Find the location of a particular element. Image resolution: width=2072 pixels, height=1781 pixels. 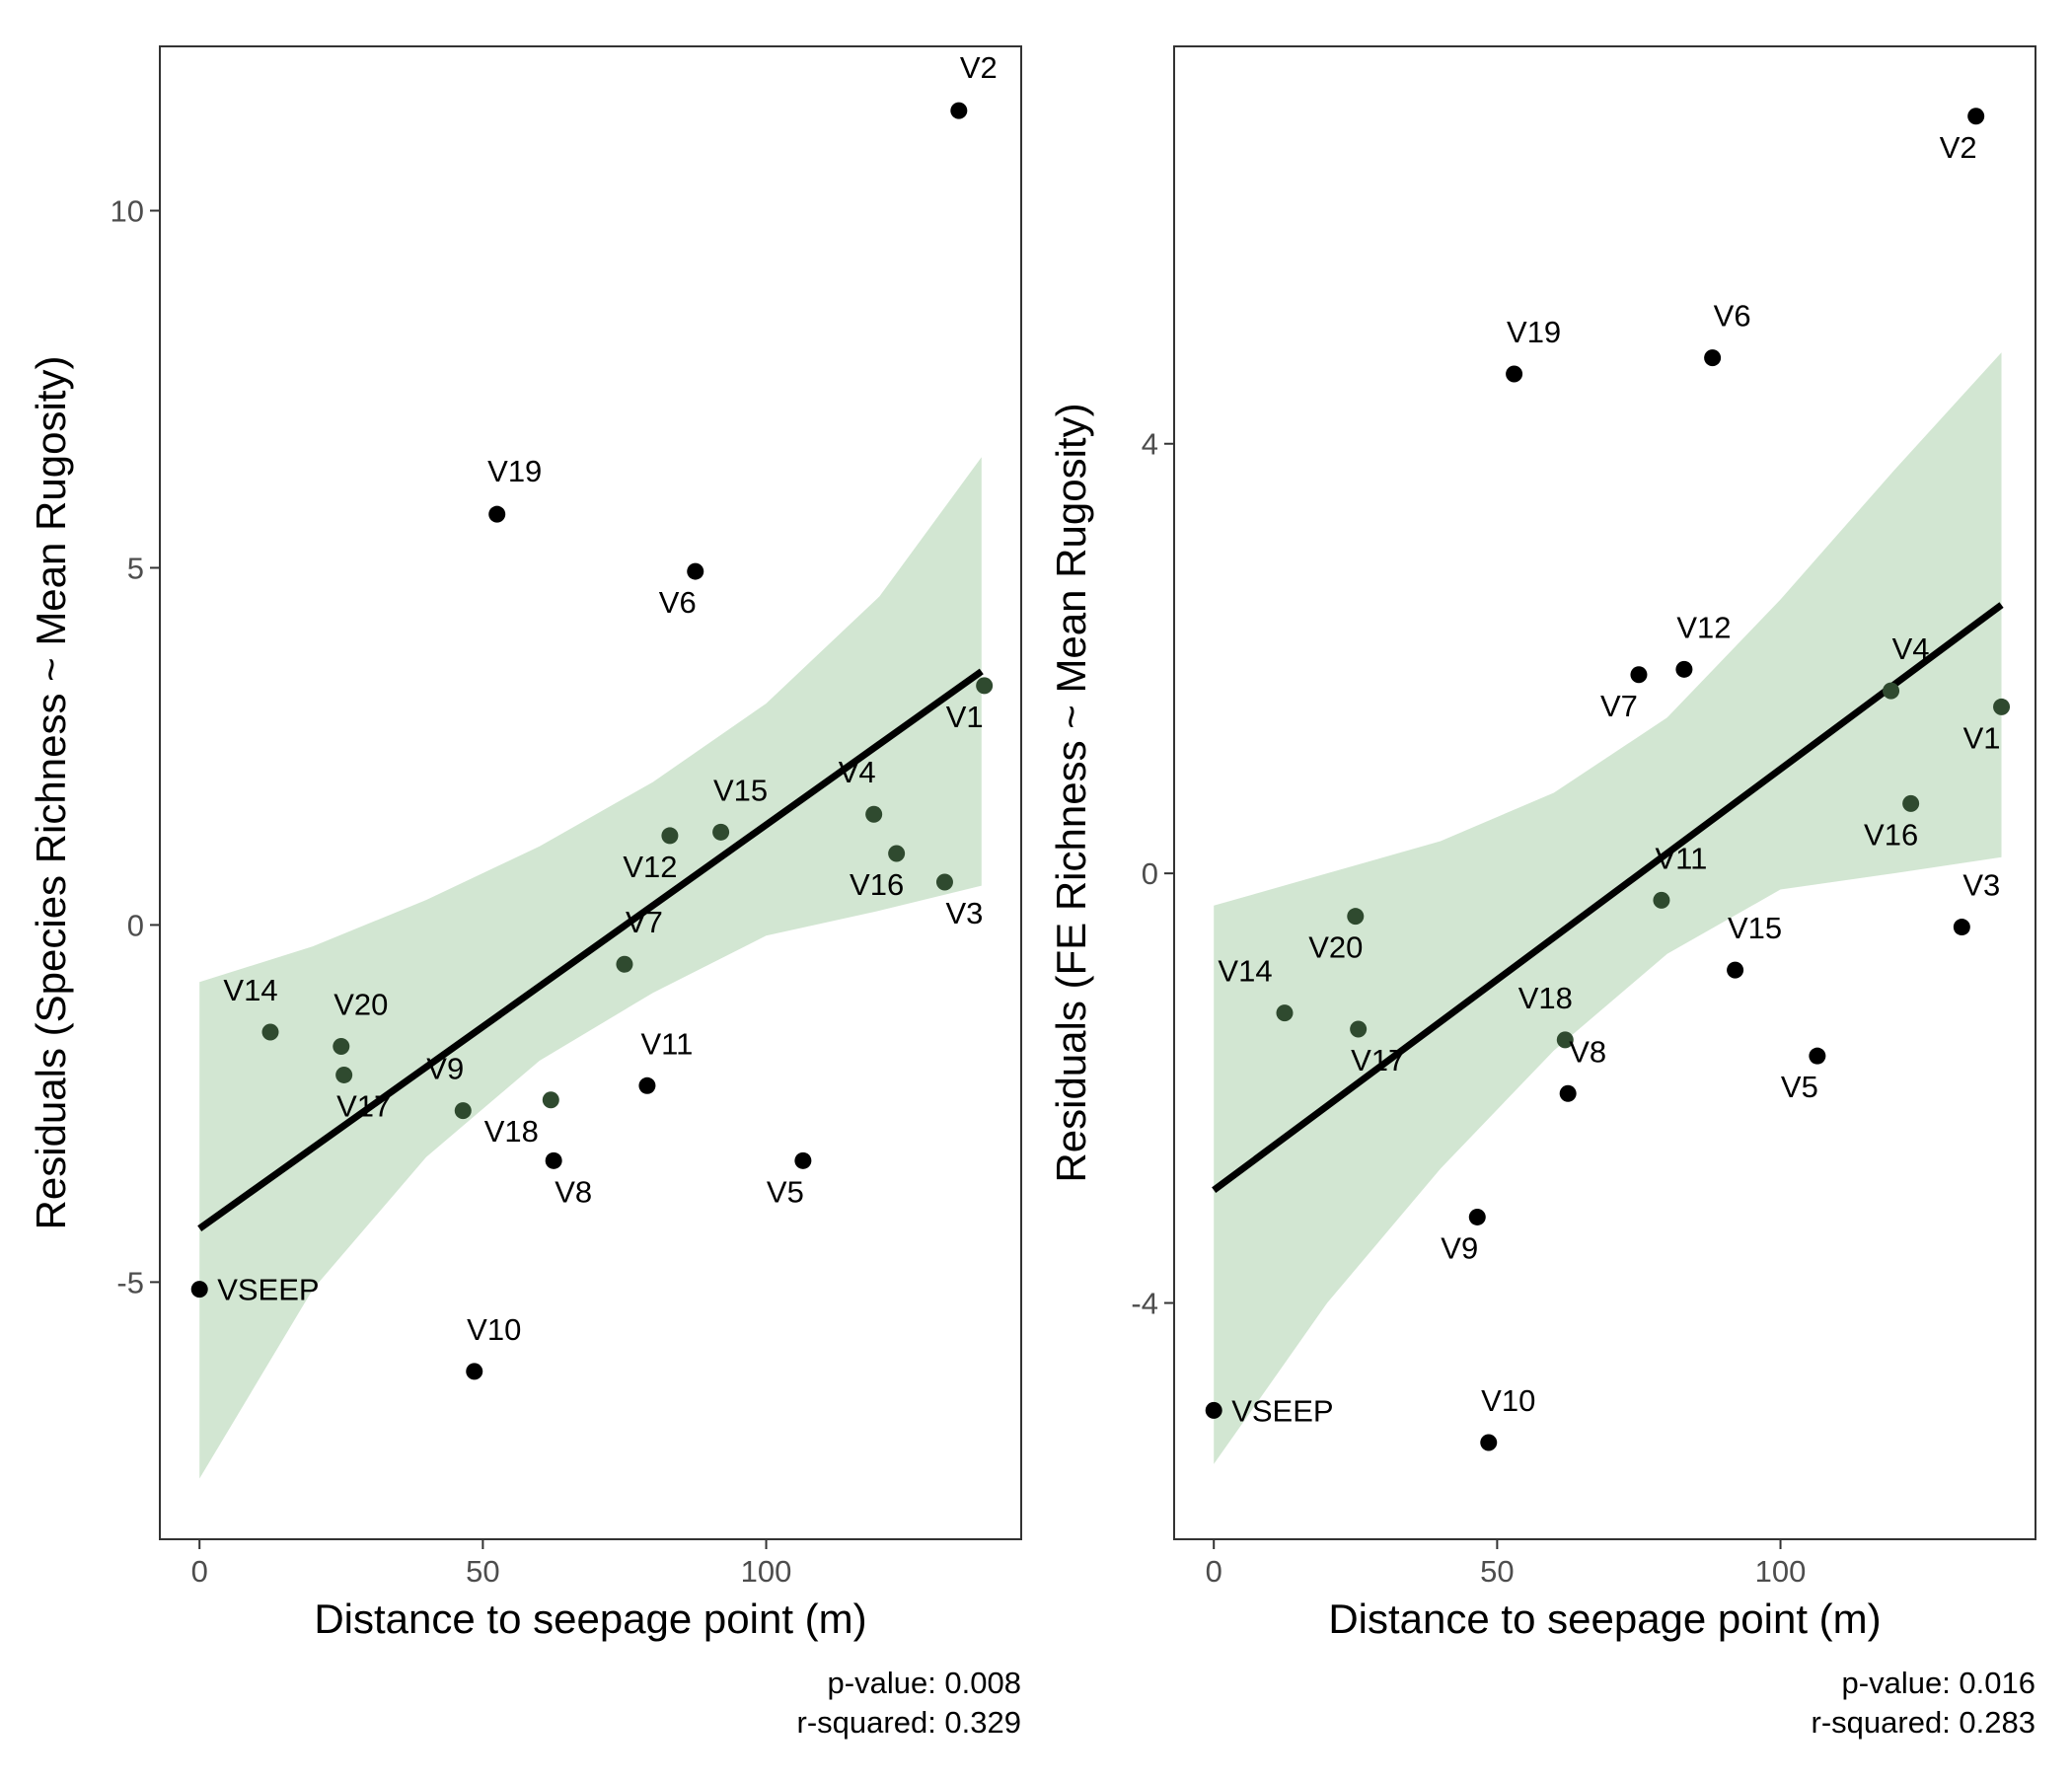

y-tick-label: 4 is located at coordinates (1150, 444).